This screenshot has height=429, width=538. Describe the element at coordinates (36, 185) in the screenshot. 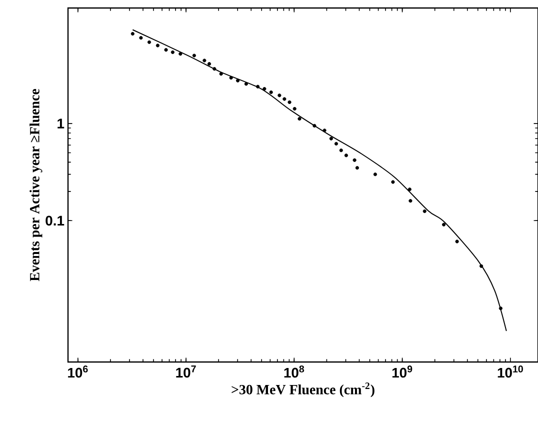

I see `y-axis-title: Events per Active year ≥Fluence` at that location.